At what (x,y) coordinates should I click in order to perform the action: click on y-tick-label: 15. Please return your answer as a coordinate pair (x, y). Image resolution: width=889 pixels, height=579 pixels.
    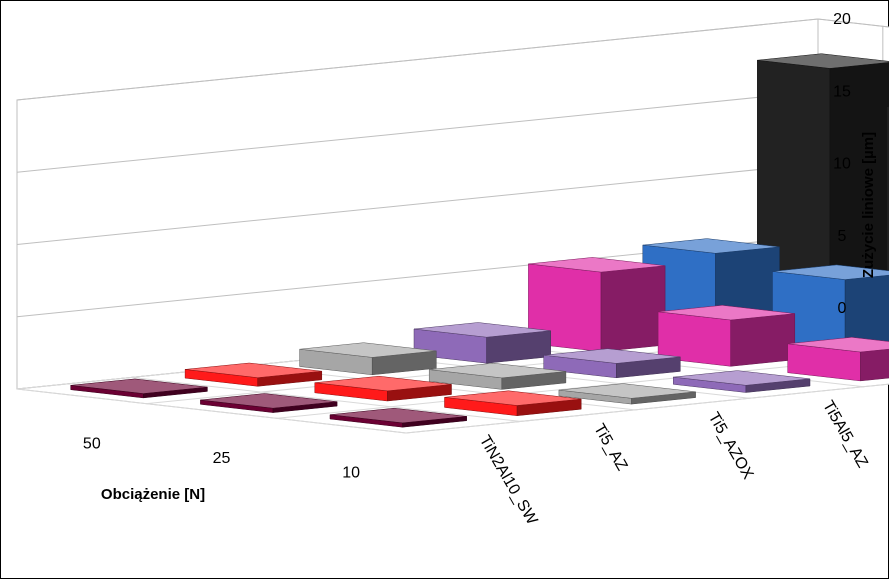
    Looking at the image, I should click on (842, 91).